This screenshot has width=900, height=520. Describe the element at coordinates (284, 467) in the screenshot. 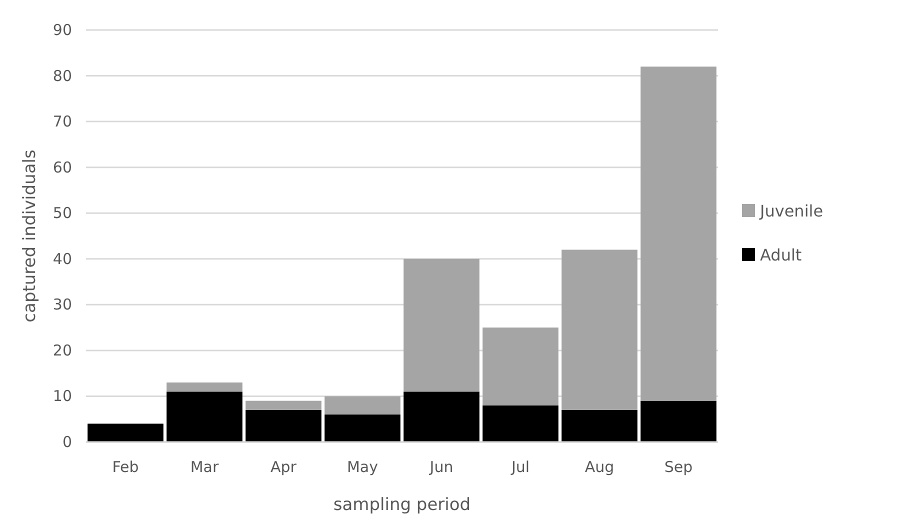

I see `x-tick-label: Apr` at that location.